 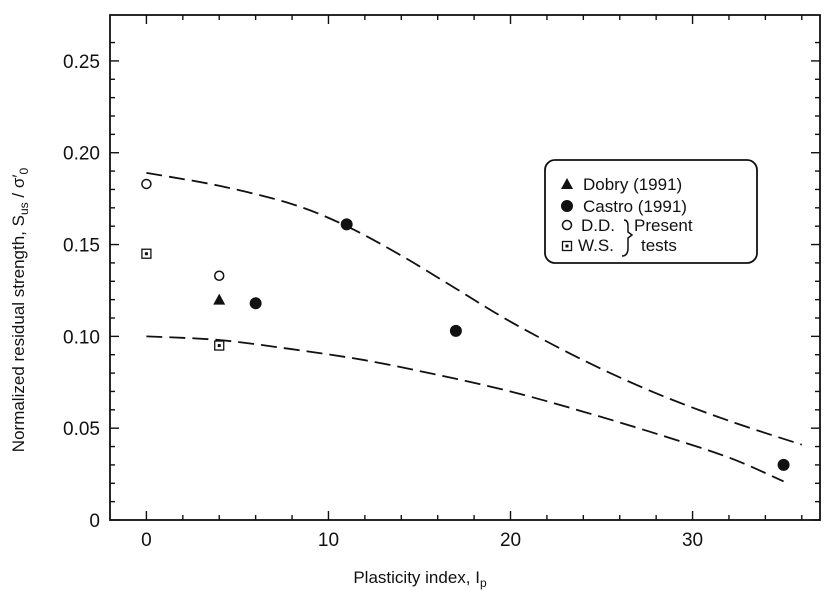 I want to click on x-tick-label: 30, so click(x=692, y=540).